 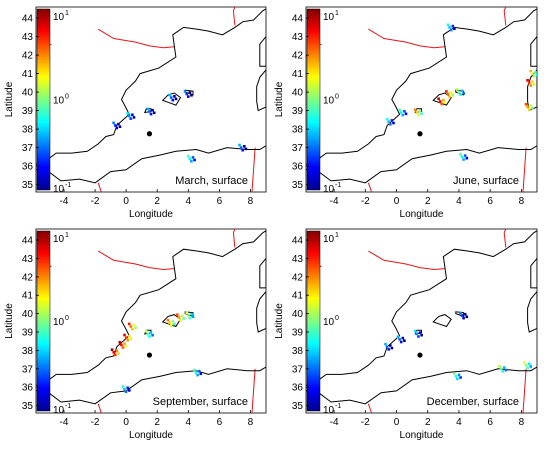 What do you see at coordinates (298, 277) in the screenshot?
I see `y-tick-label: 42` at bounding box center [298, 277].